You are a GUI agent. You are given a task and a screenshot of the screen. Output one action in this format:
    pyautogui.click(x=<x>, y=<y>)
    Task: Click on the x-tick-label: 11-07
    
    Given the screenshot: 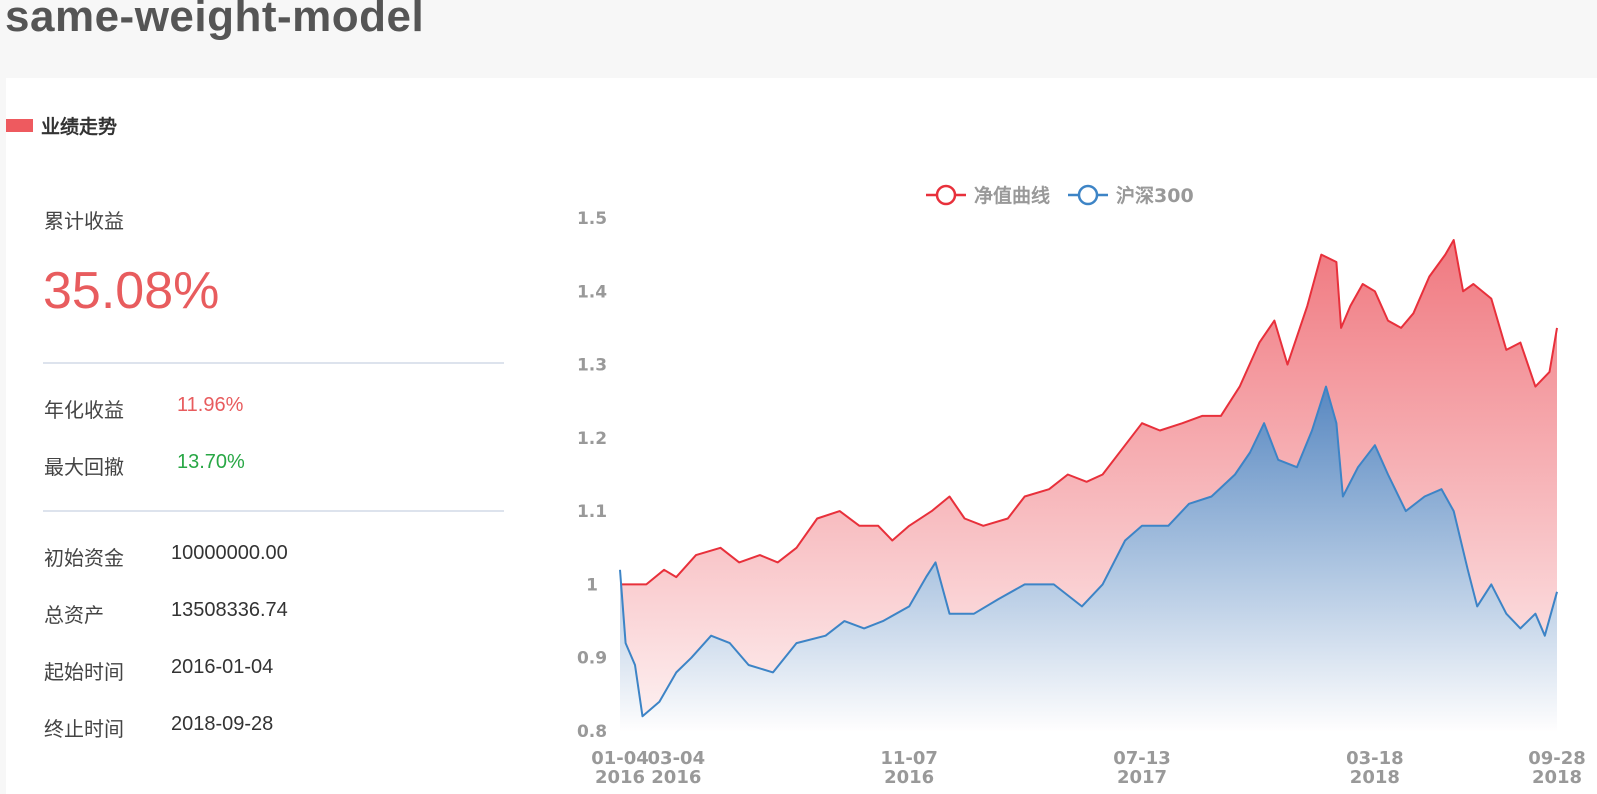 What is the action you would take?
    pyautogui.click(x=909, y=758)
    